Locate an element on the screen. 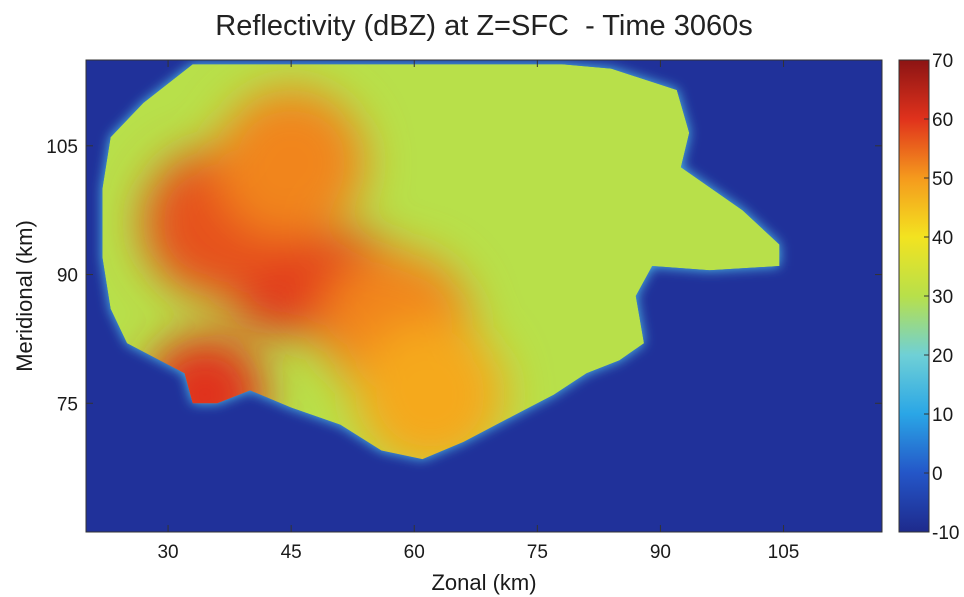 This screenshot has width=964, height=597. colorbar-tick-label: 0 is located at coordinates (937, 474).